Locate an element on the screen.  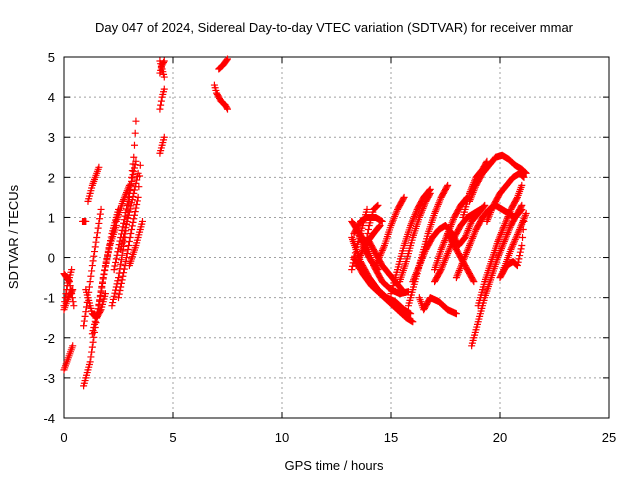
y-tick-label: -3 is located at coordinates (49, 378).